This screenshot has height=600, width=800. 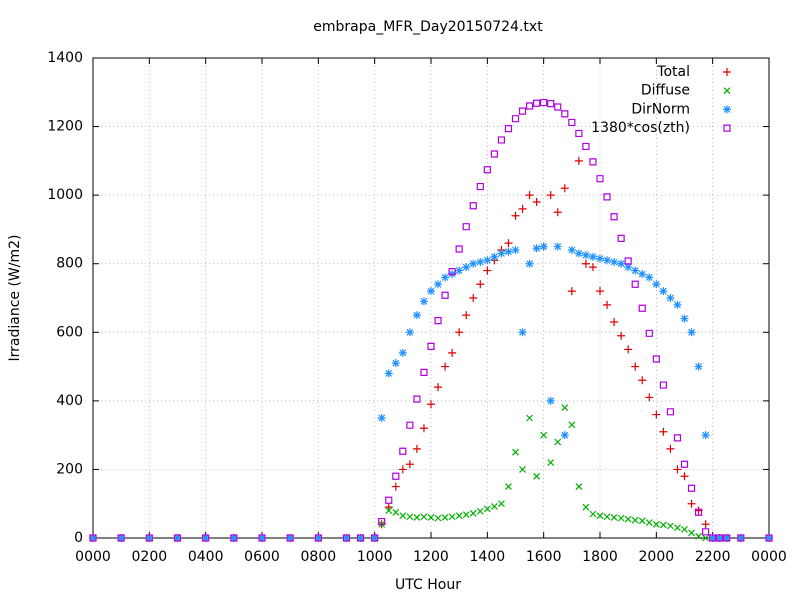 I want to click on y-tick-label: 1200, so click(x=65, y=127).